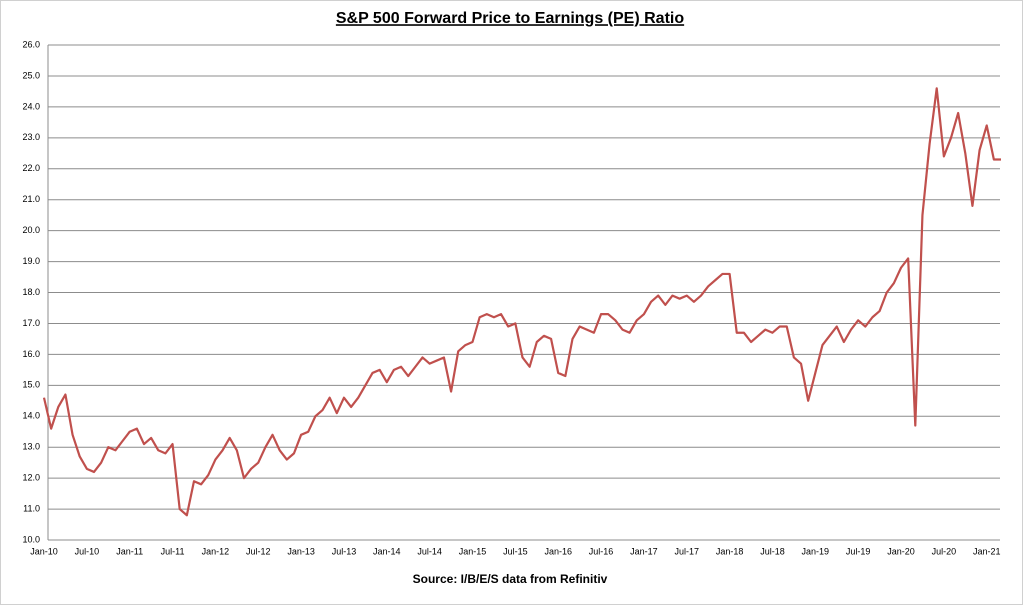  What do you see at coordinates (31, 508) in the screenshot?
I see `y-tick-label: 11.0` at bounding box center [31, 508].